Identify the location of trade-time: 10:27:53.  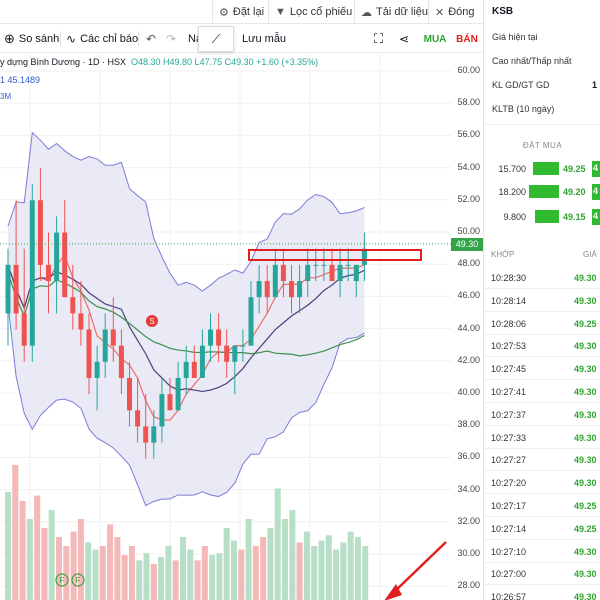
(509, 346).